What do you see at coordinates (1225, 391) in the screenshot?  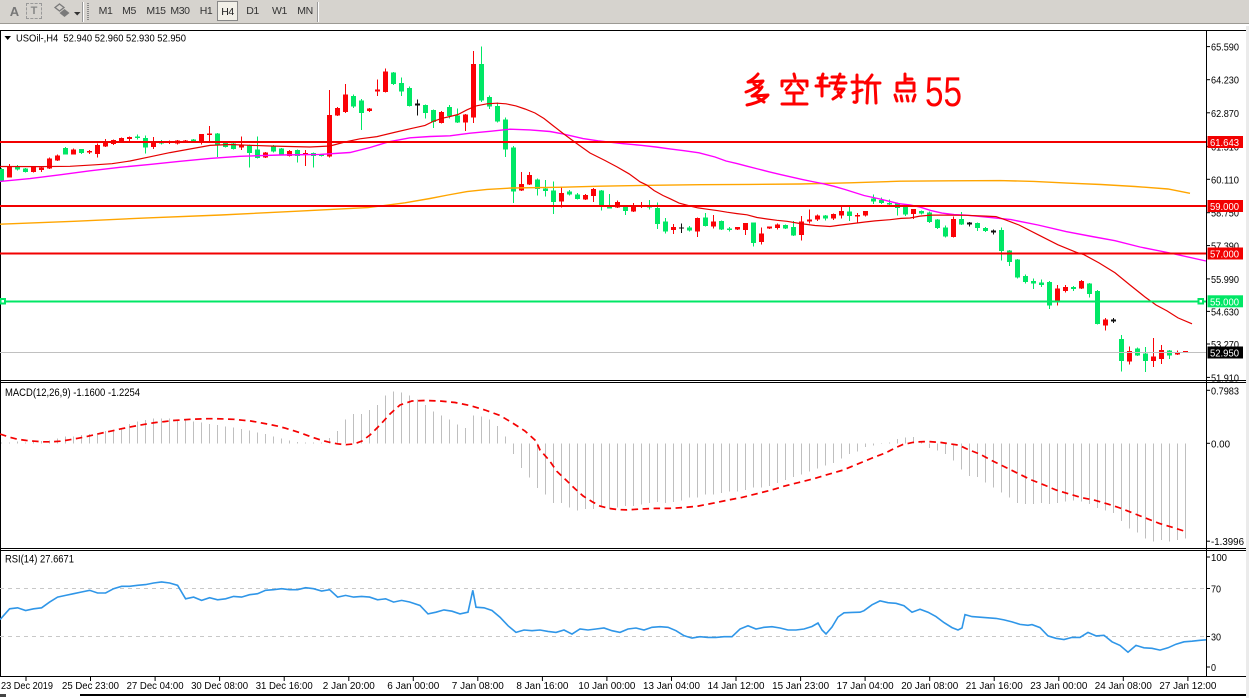 I see `svg-text: 0.7983` at bounding box center [1225, 391].